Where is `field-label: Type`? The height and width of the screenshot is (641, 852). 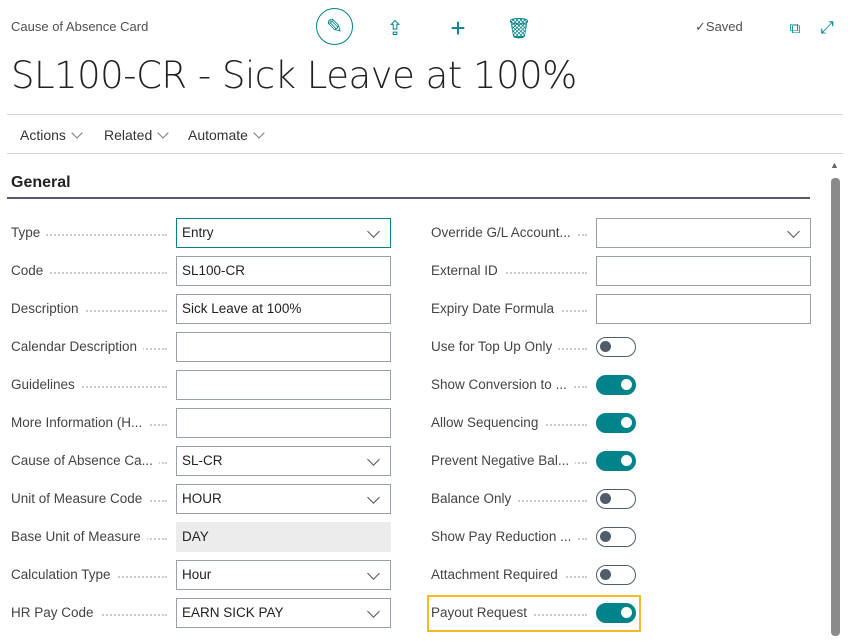 field-label: Type is located at coordinates (91, 233).